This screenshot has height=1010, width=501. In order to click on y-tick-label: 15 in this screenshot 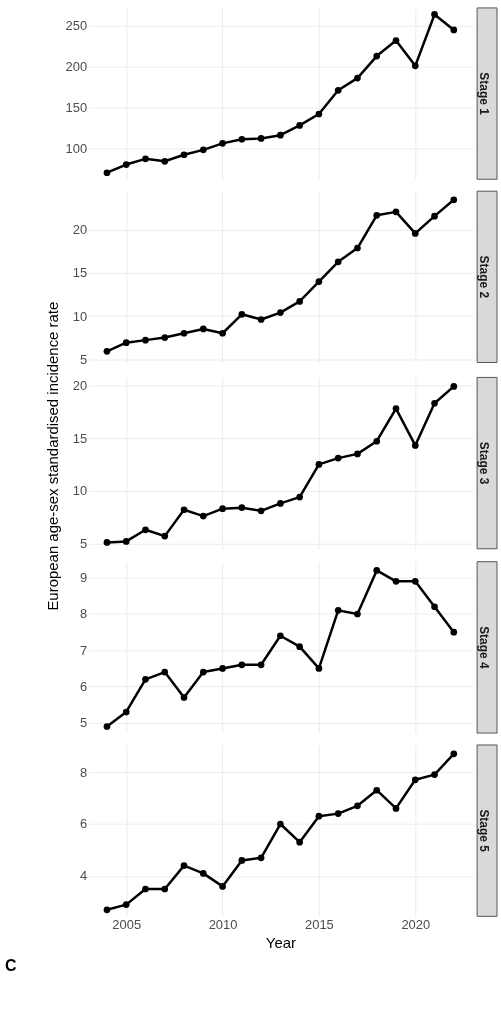, I will do `click(80, 438)`.